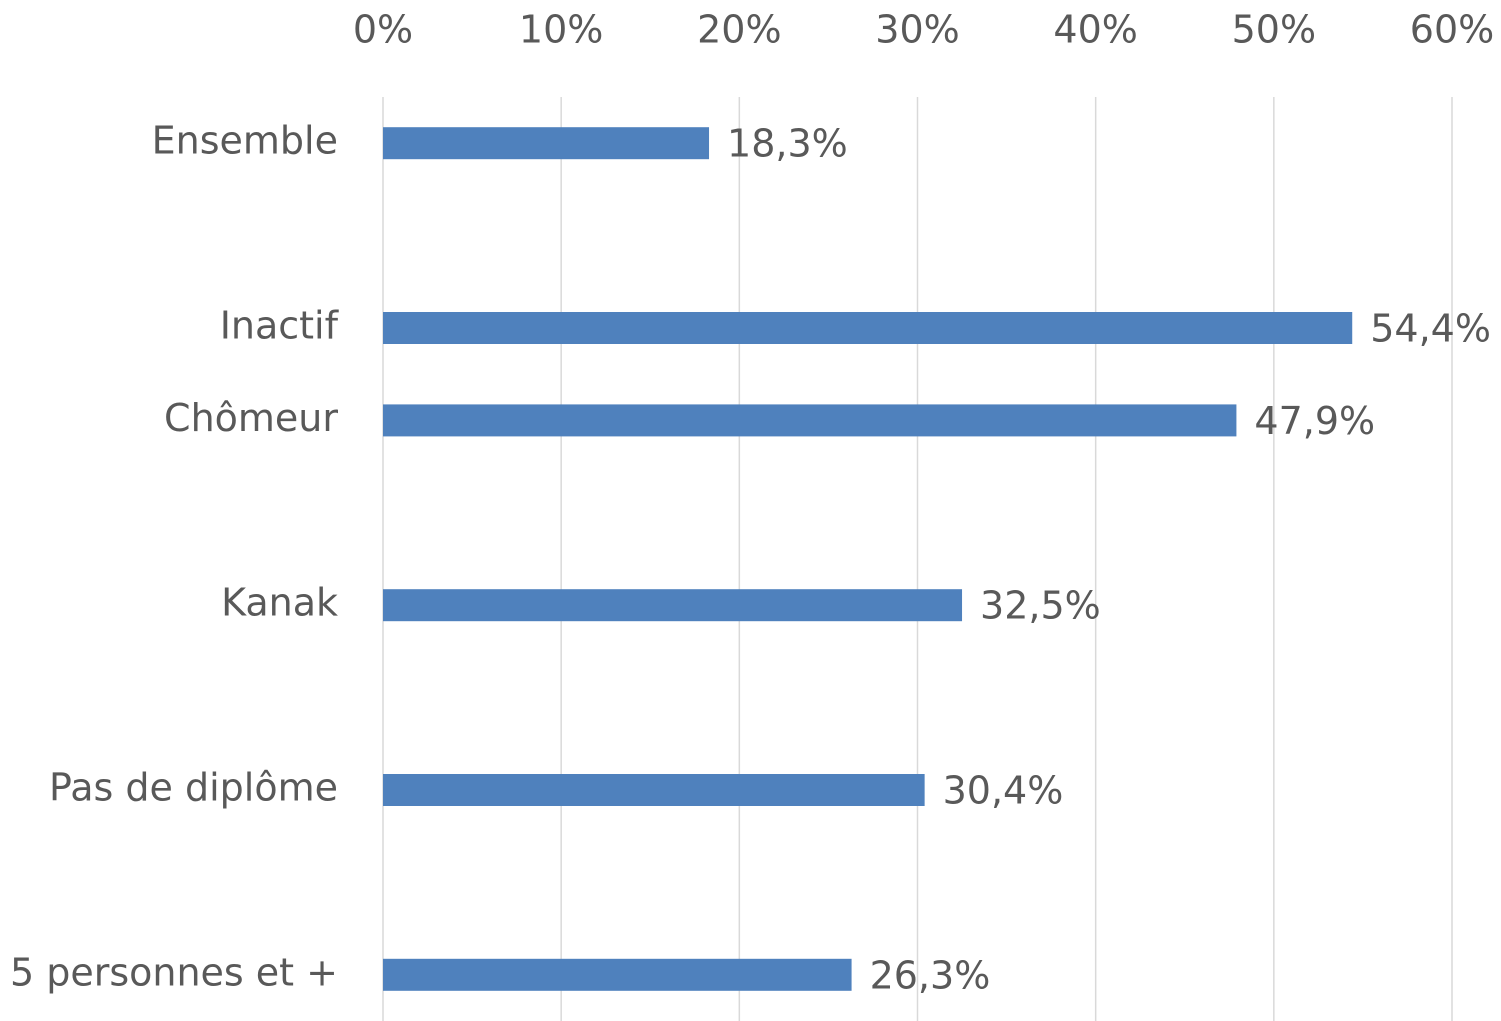 The width and height of the screenshot is (1501, 1021). What do you see at coordinates (930, 975) in the screenshot?
I see `data-label: 26,3%` at bounding box center [930, 975].